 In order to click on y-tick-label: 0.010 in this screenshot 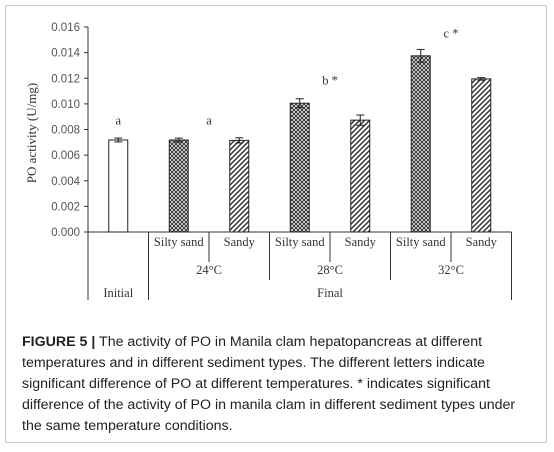, I will do `click(65, 105)`.